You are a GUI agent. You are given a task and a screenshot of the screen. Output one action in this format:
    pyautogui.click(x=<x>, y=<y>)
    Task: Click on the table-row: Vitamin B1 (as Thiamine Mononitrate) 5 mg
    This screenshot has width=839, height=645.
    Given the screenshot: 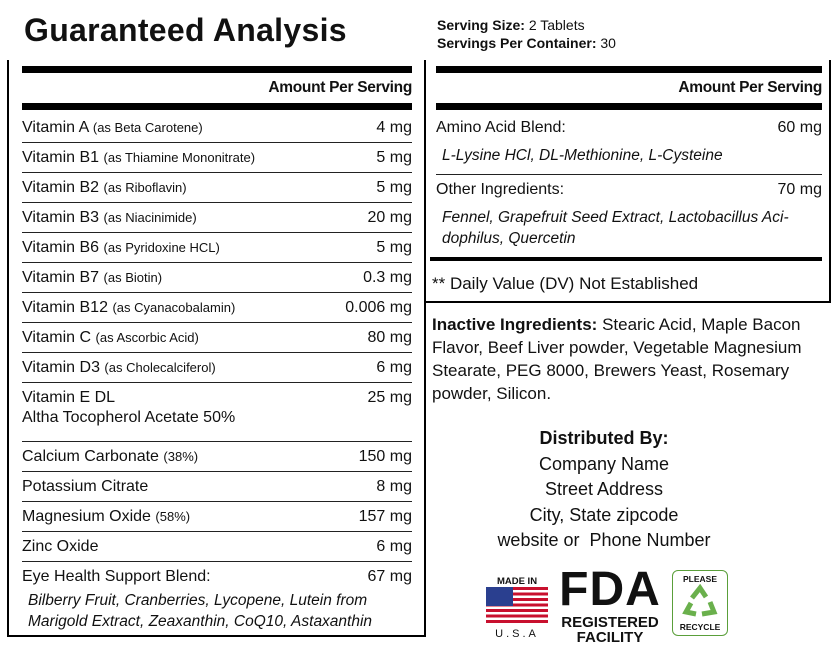 What is the action you would take?
    pyautogui.click(x=217, y=158)
    